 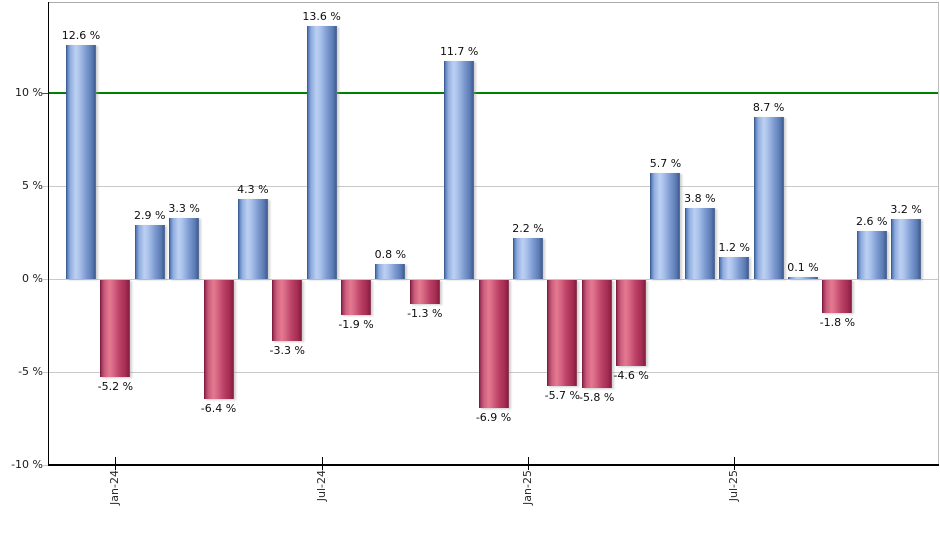 I want to click on plot-border-right, so click(x=938, y=234).